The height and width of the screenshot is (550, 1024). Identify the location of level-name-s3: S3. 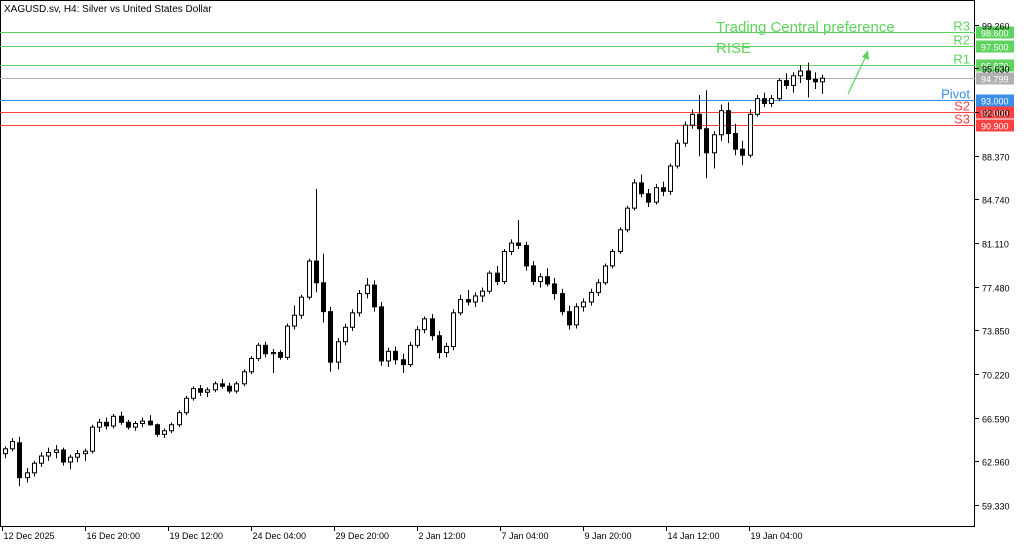
(962, 119).